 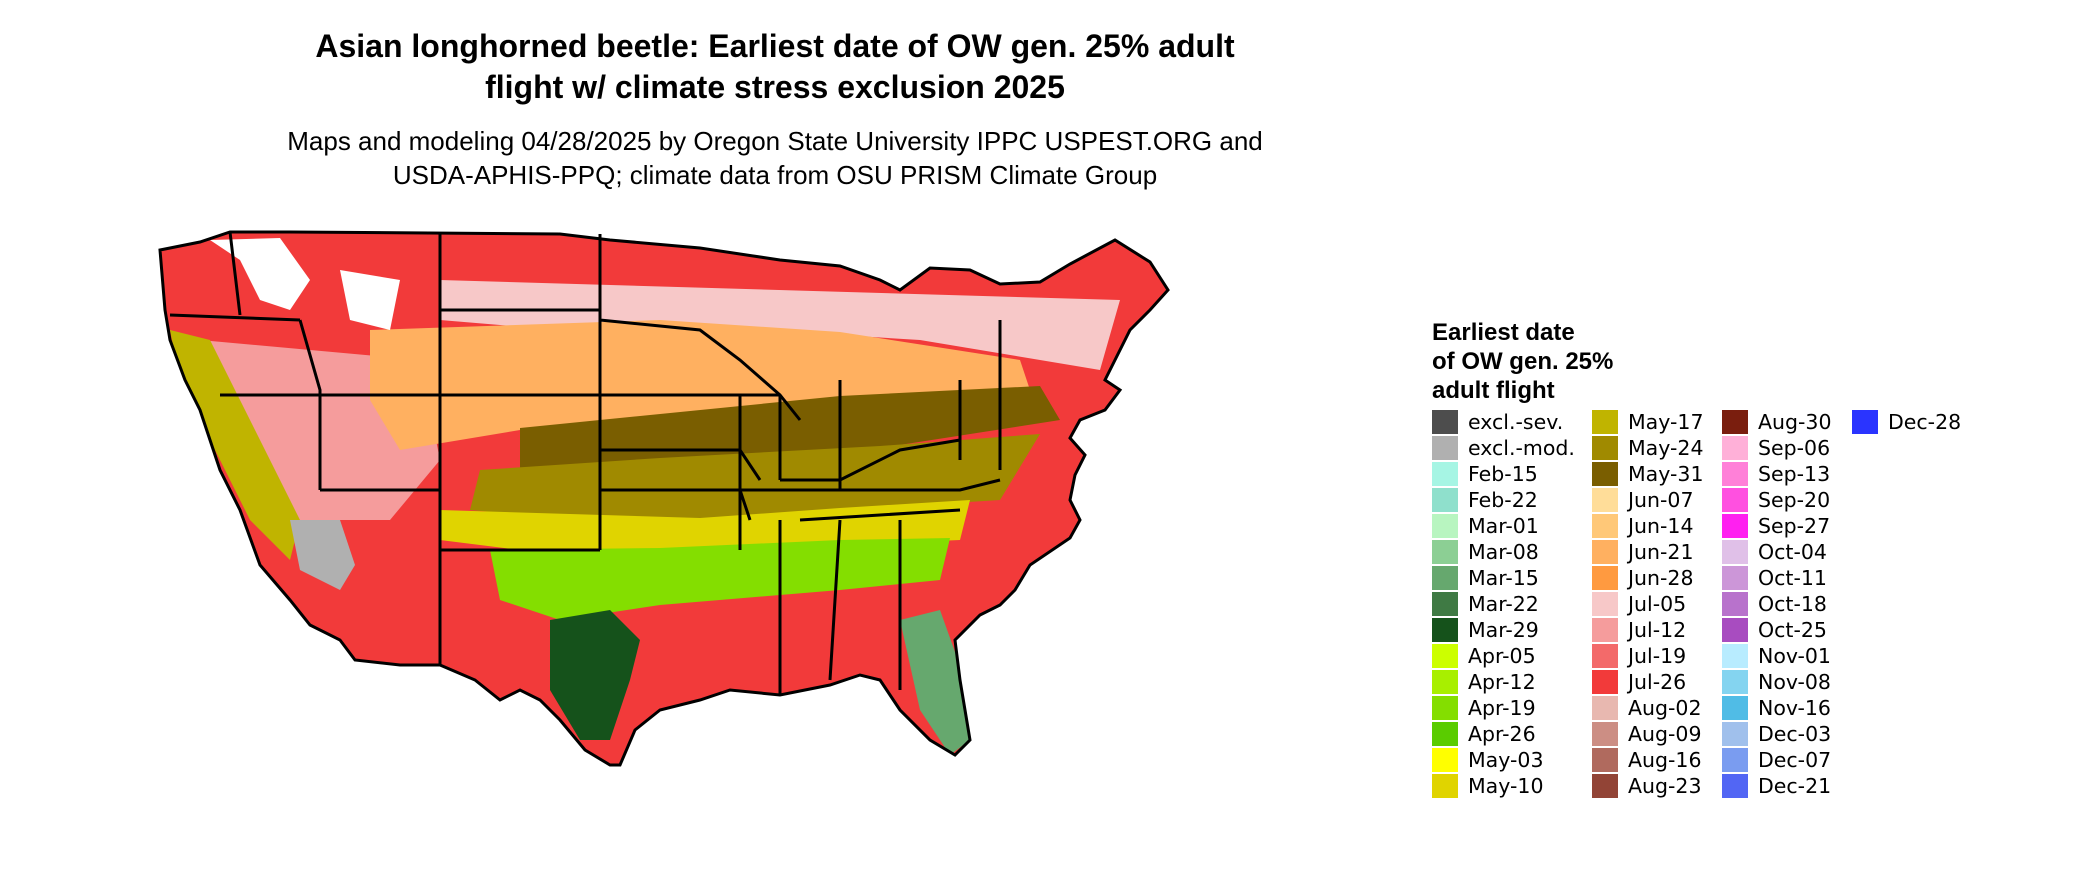 I want to click on legend-item: Aug-30, so click(x=1802, y=423).